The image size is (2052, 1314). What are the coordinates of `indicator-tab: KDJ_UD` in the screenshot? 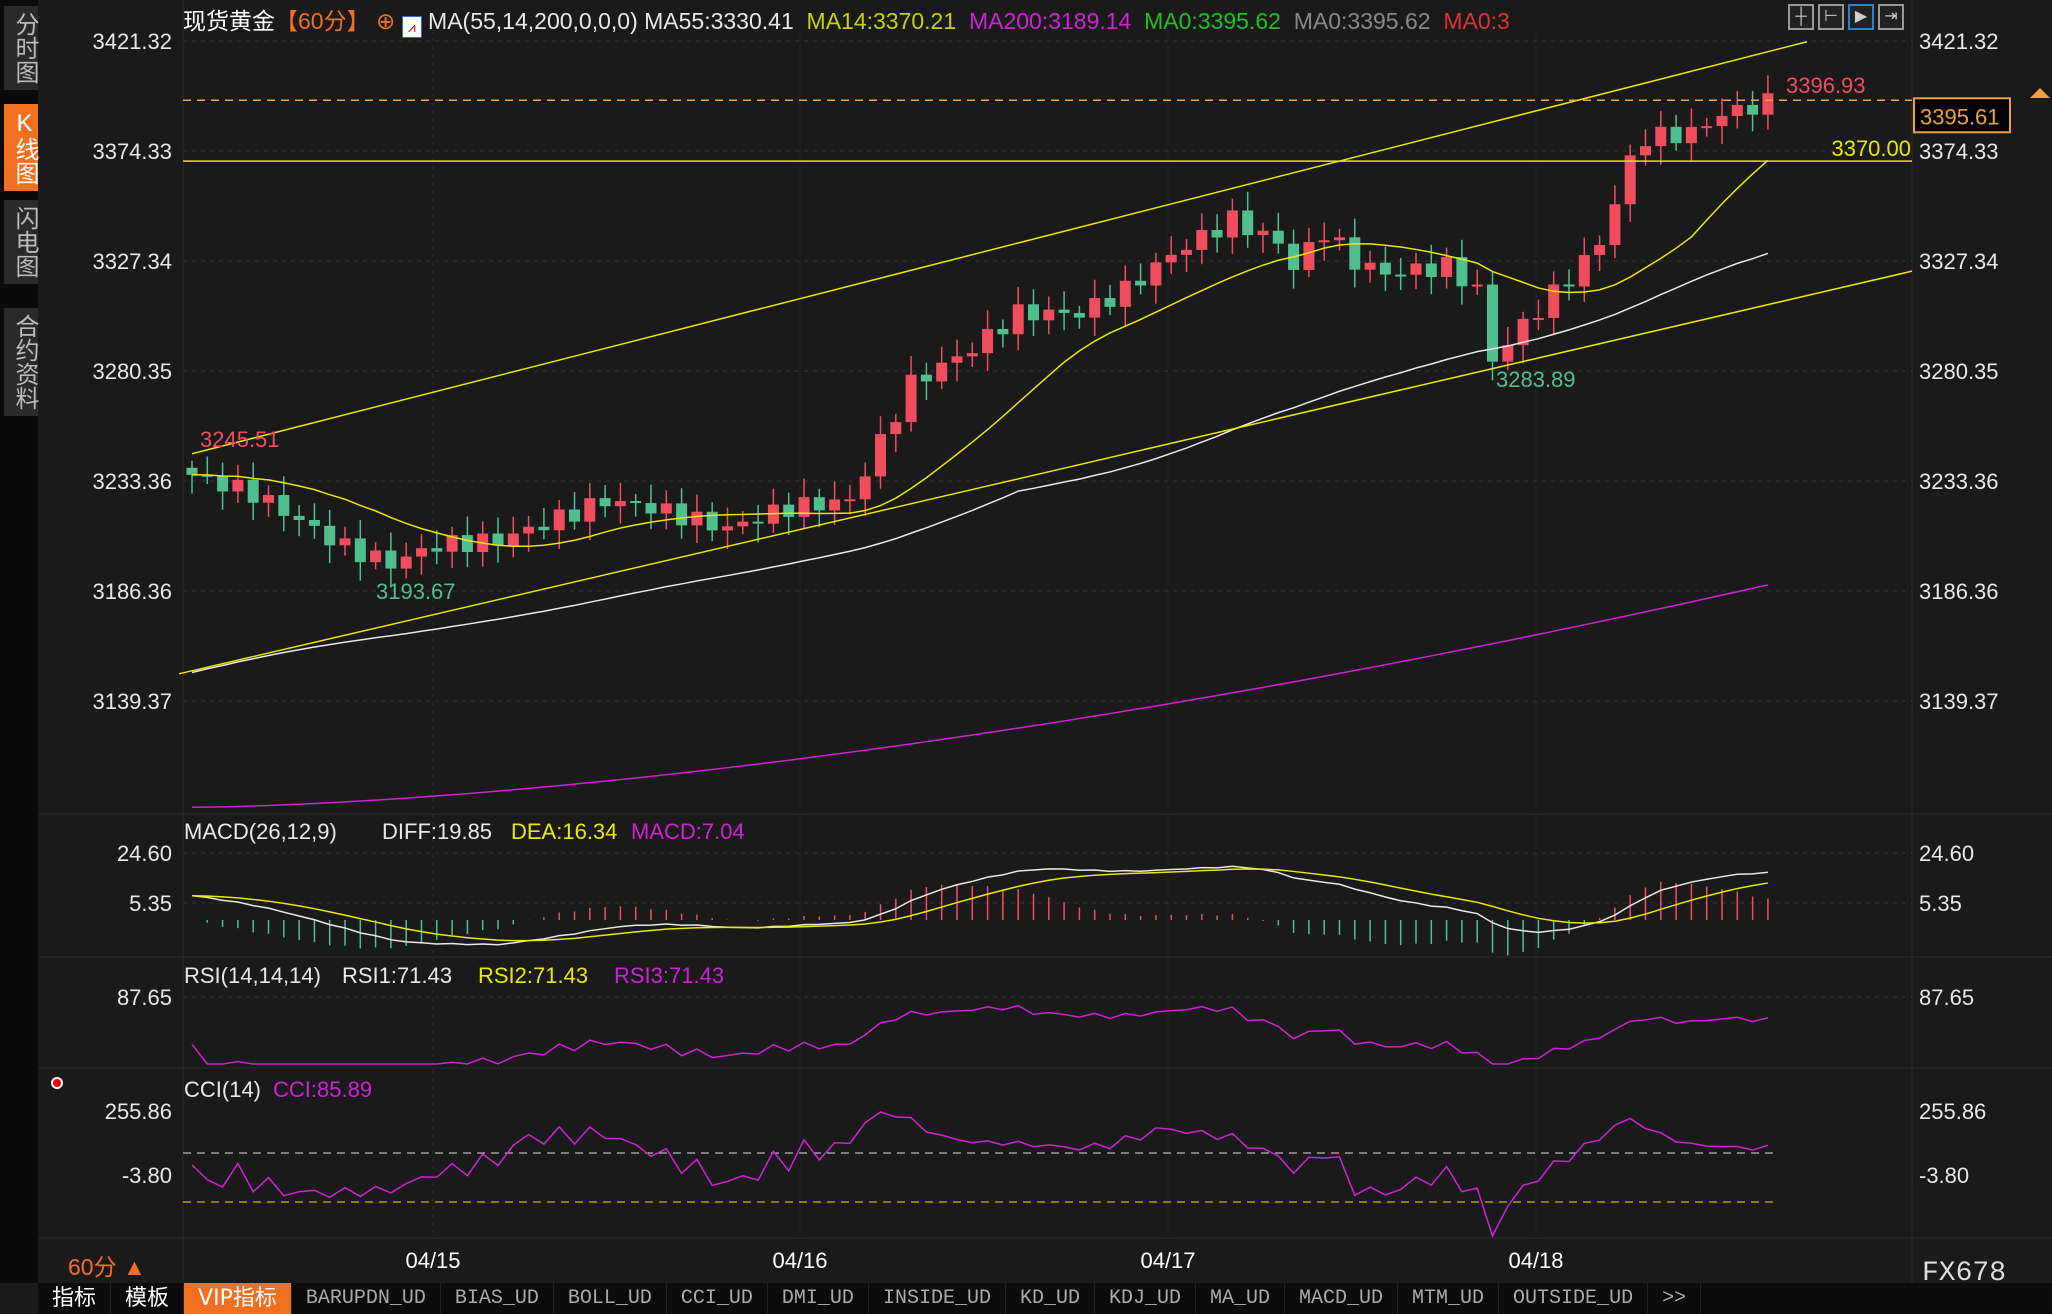 It's located at (1145, 1298).